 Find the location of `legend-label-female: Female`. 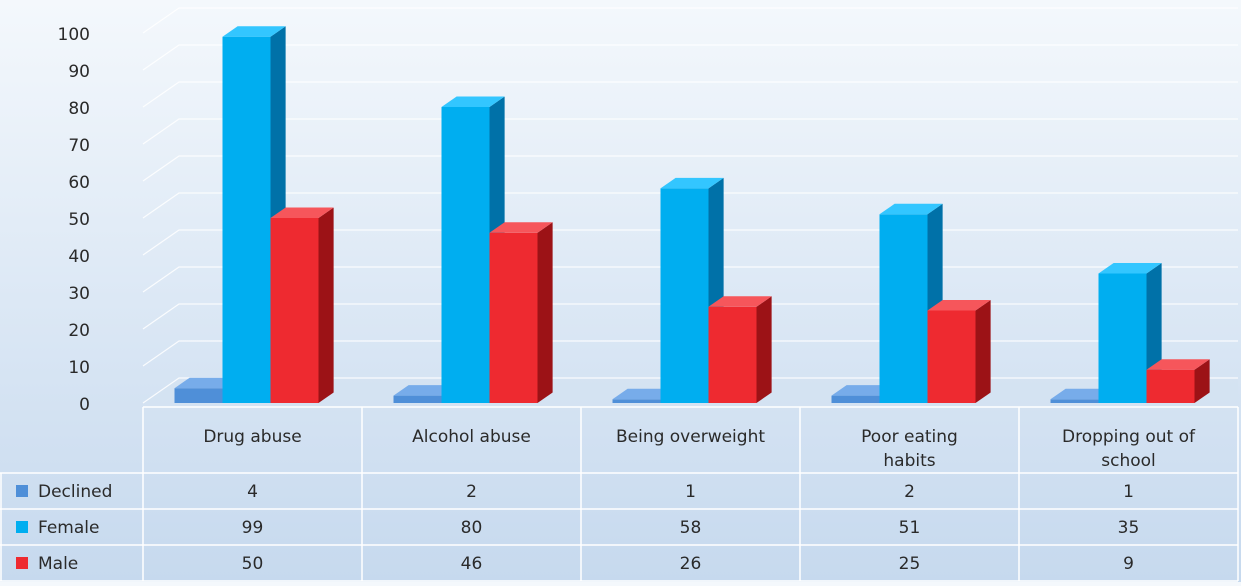

legend-label-female: Female is located at coordinates (68, 528).